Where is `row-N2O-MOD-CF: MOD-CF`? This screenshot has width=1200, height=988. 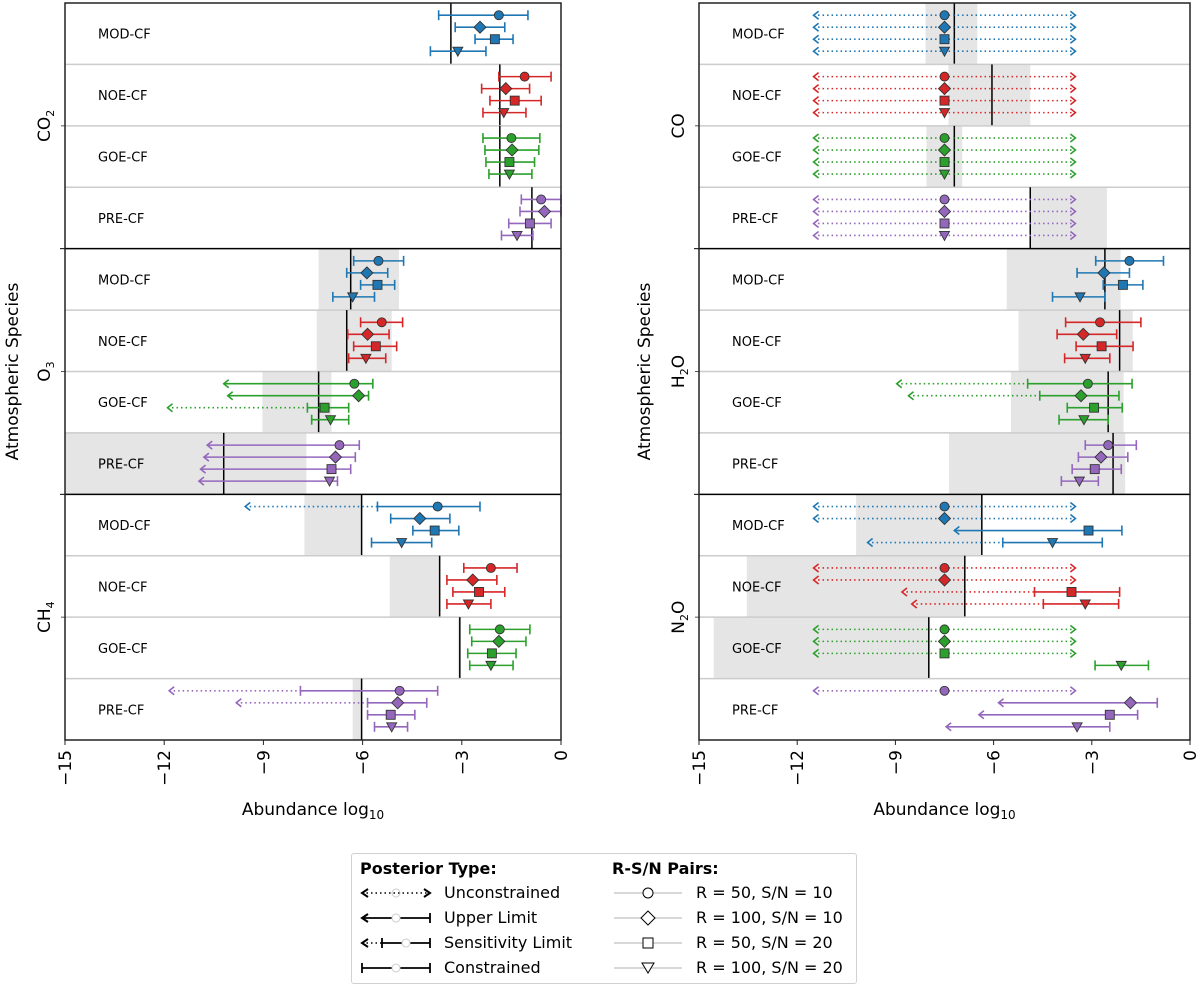
row-N2O-MOD-CF: MOD-CF is located at coordinates (927, 525).